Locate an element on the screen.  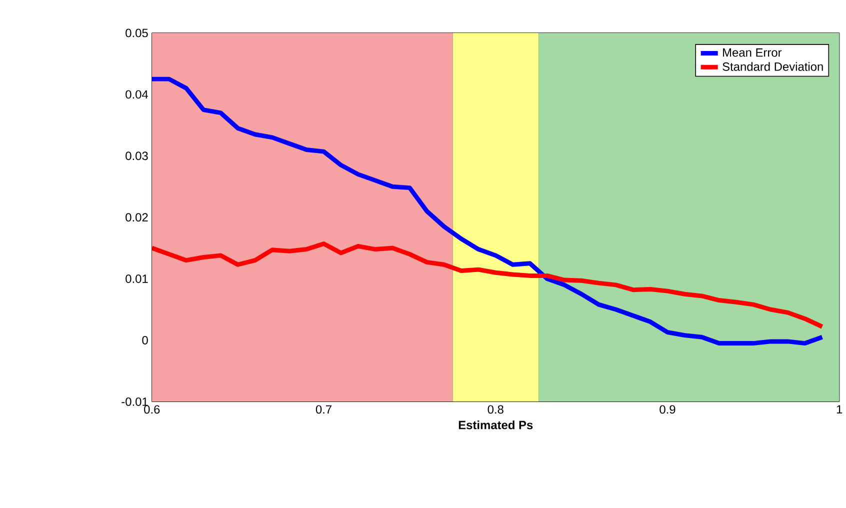
x-tick-label: 0.6 is located at coordinates (152, 409).